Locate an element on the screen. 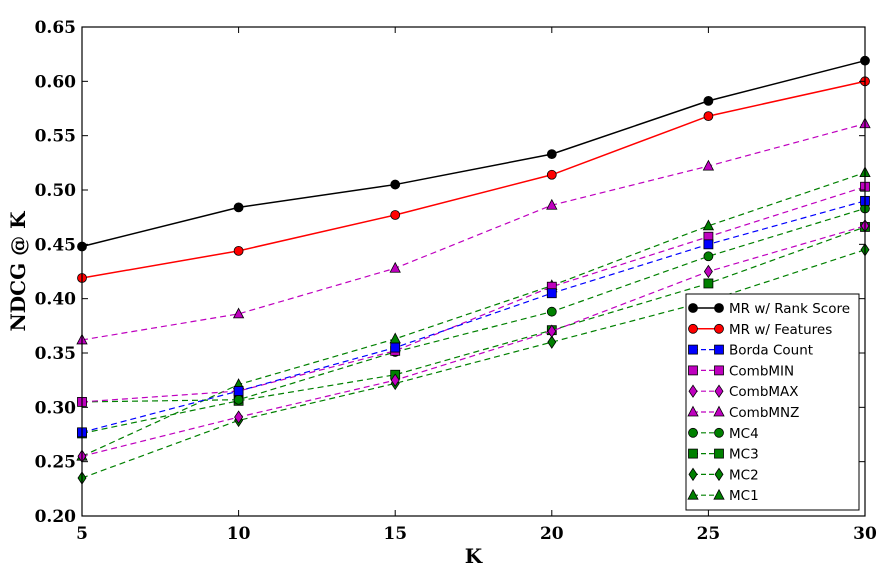 This screenshot has width=888, height=573. legend-item: Borda Count is located at coordinates (750, 351).